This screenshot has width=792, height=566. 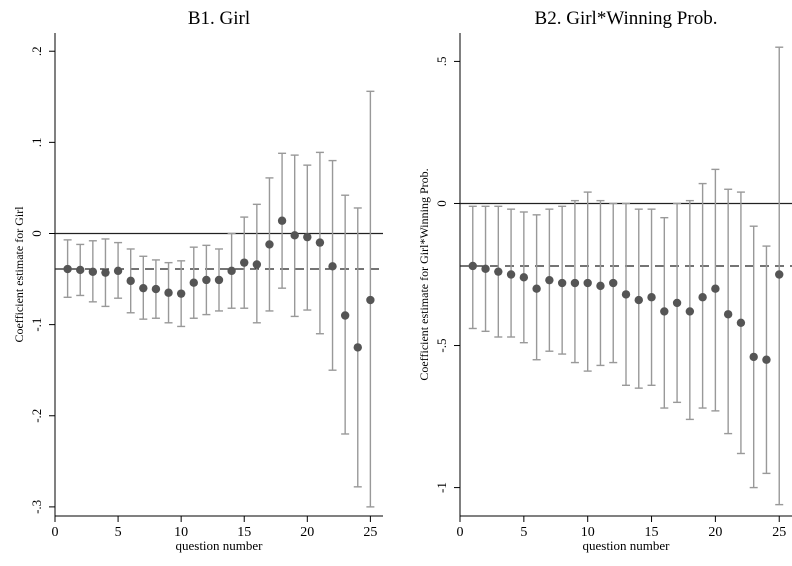 What do you see at coordinates (441, 62) in the screenshot?
I see `panel-b2-y-tick-label: .5` at bounding box center [441, 62].